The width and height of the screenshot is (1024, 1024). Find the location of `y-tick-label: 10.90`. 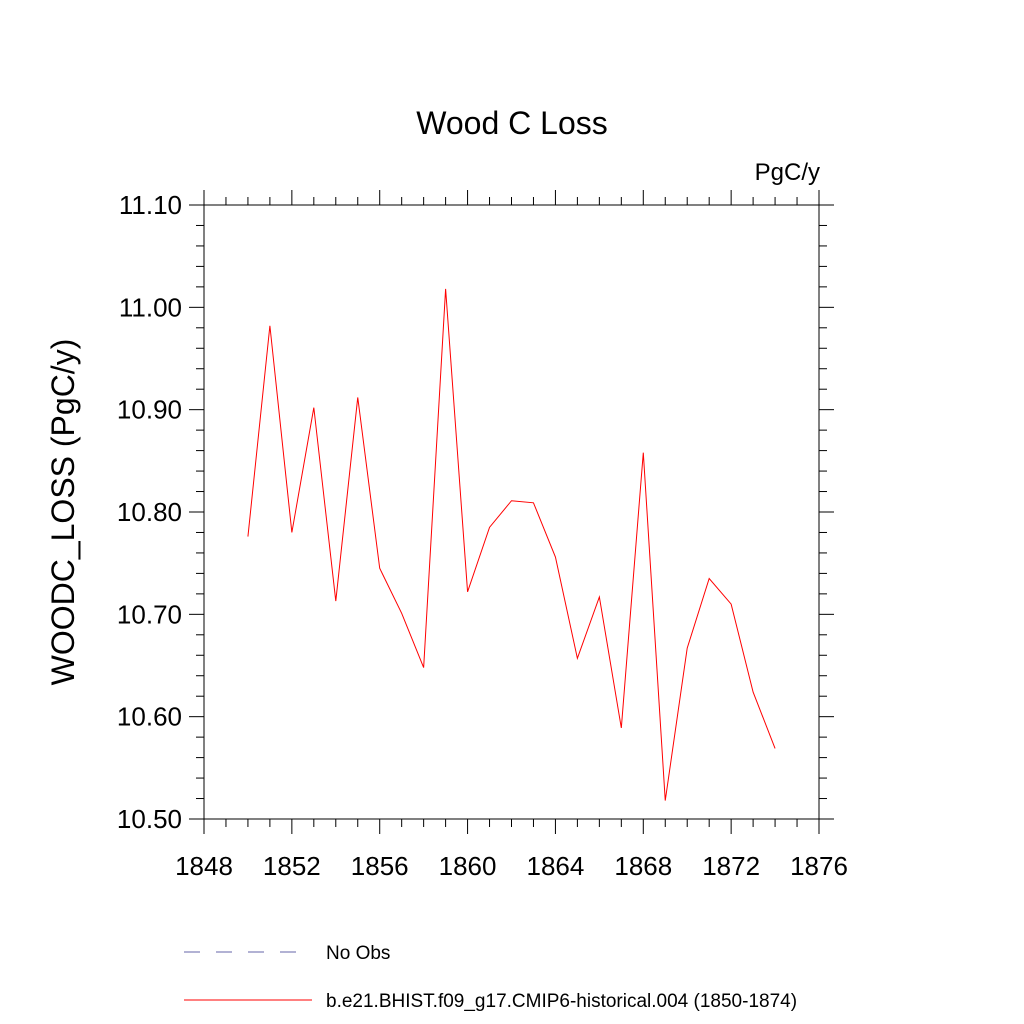

y-tick-label: 10.90 is located at coordinates (149, 410).